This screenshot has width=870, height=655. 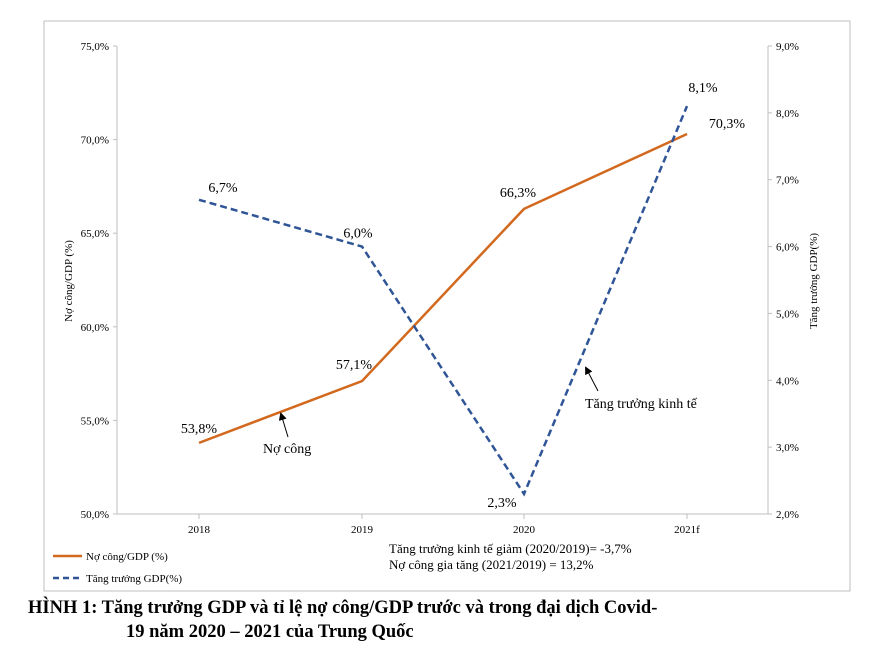 I want to click on data-label-tang-truong: 8,1%, so click(x=703, y=88).